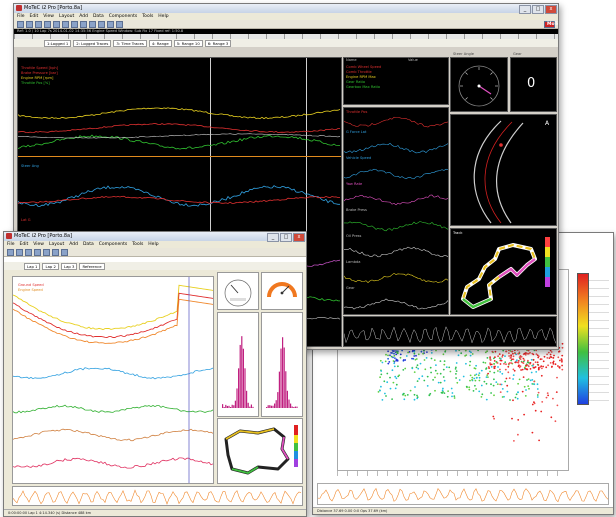 The image size is (616, 517). Describe the element at coordinates (21, 16) in the screenshot. I see `menu-file: File` at that location.